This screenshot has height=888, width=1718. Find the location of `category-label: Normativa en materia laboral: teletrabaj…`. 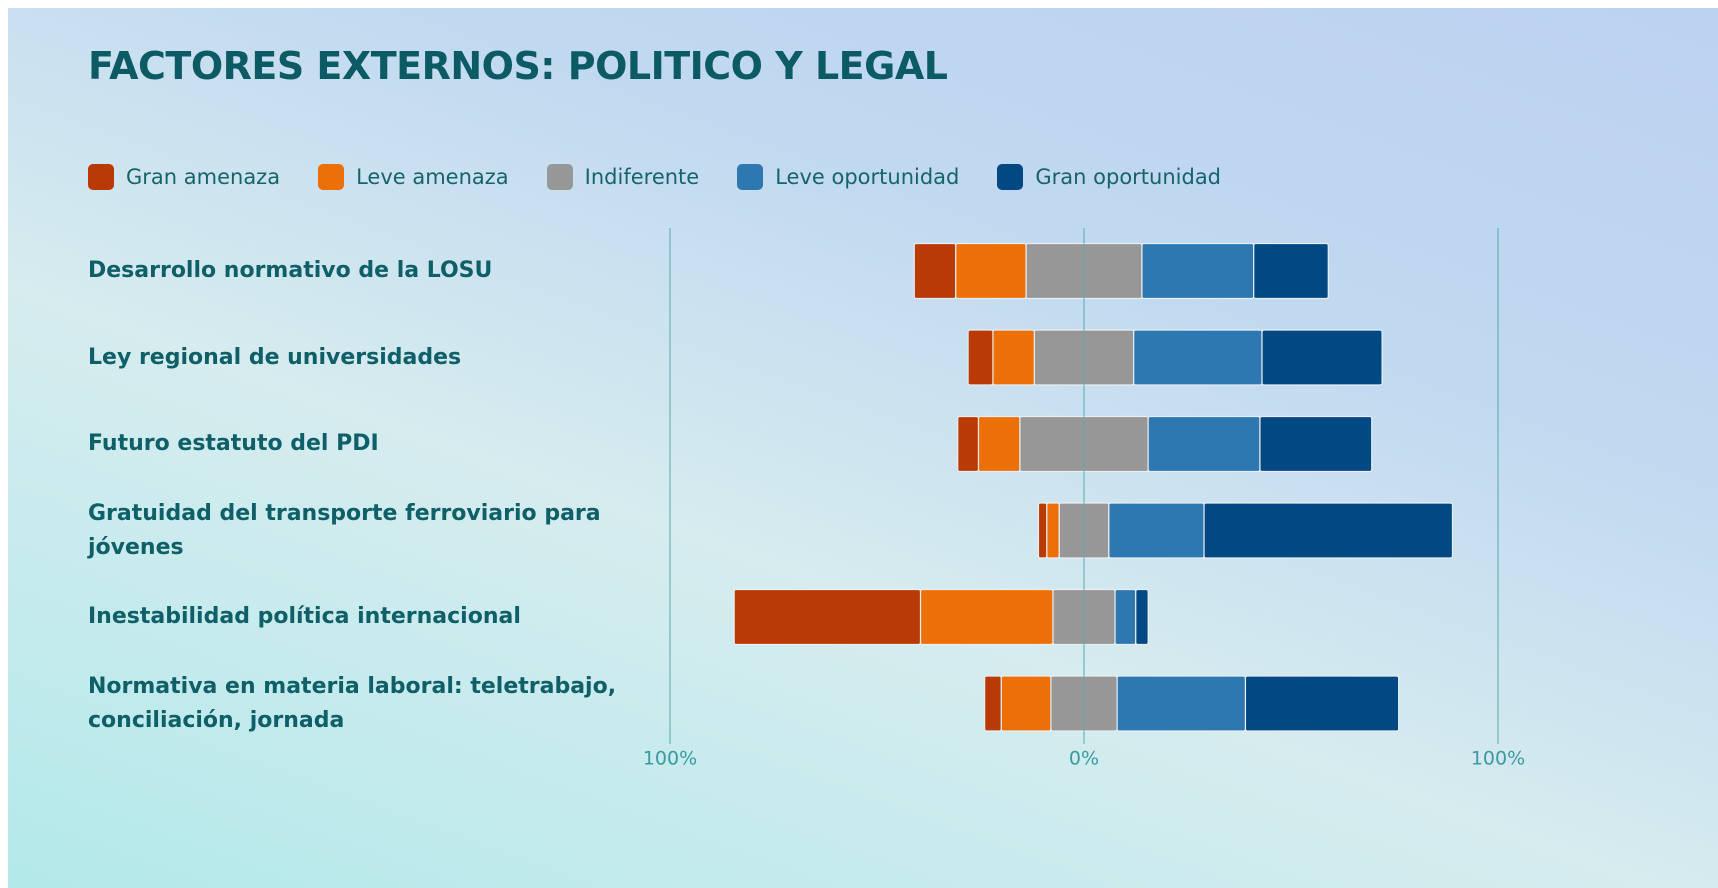

category-label: Normativa en materia laboral: teletrabaj… is located at coordinates (352, 703).